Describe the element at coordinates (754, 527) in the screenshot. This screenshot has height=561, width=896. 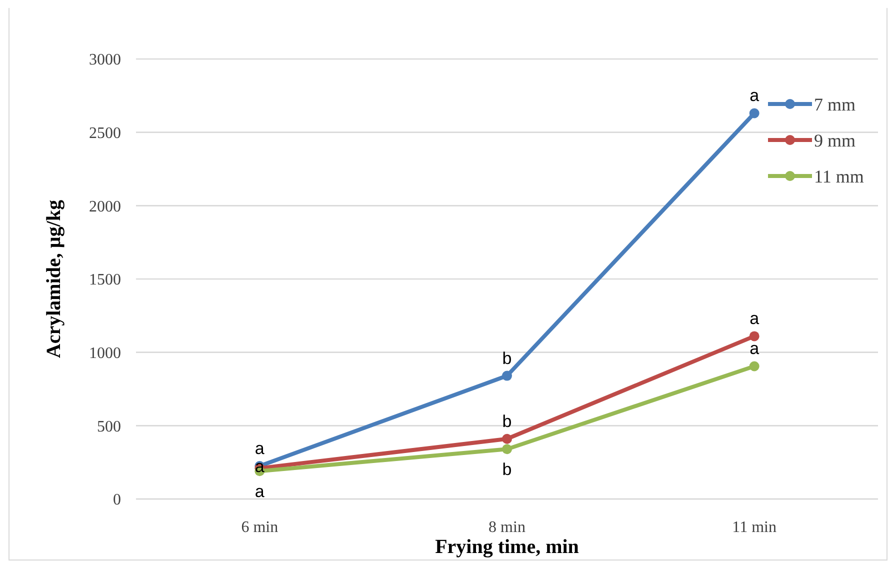
I see `x-tick-label: 11 min` at that location.